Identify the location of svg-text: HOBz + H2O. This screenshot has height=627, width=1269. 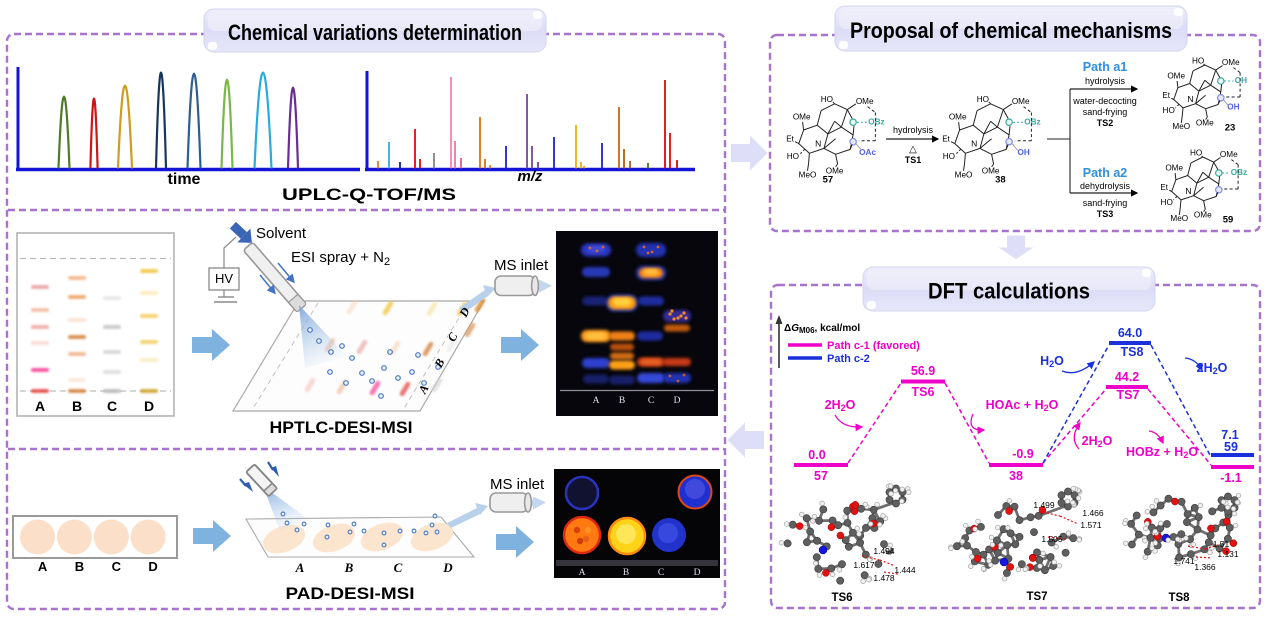
(1162, 452).